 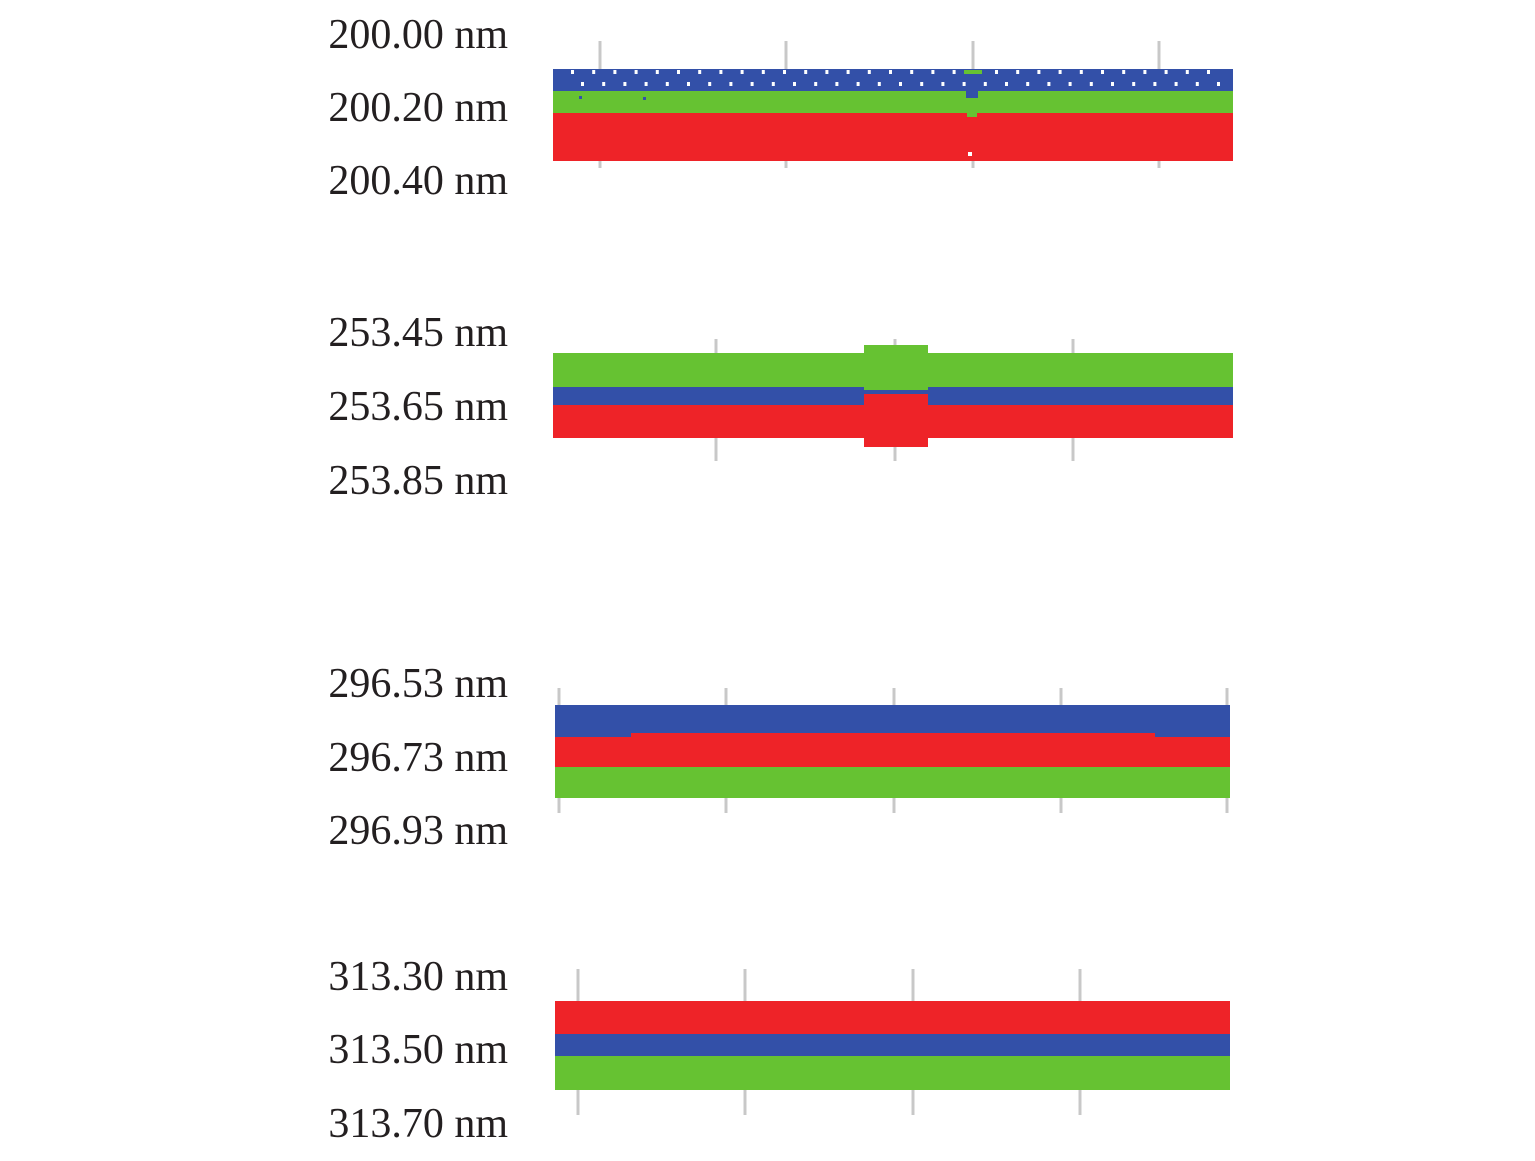 I want to click on depth-label-bottom: 313.70 nm, so click(x=418, y=1124).